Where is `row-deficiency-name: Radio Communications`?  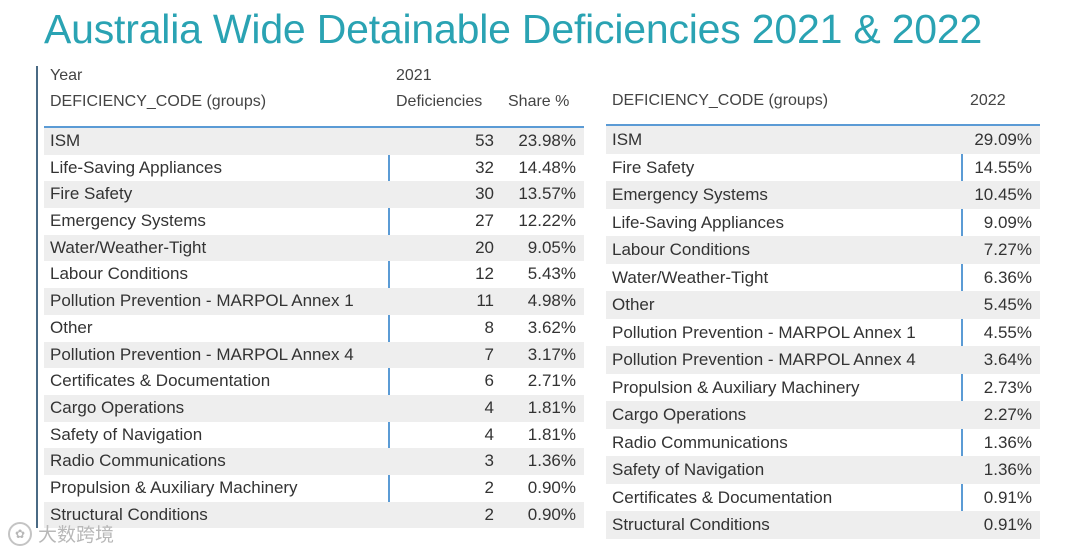
row-deficiency-name: Radio Communications is located at coordinates (138, 461).